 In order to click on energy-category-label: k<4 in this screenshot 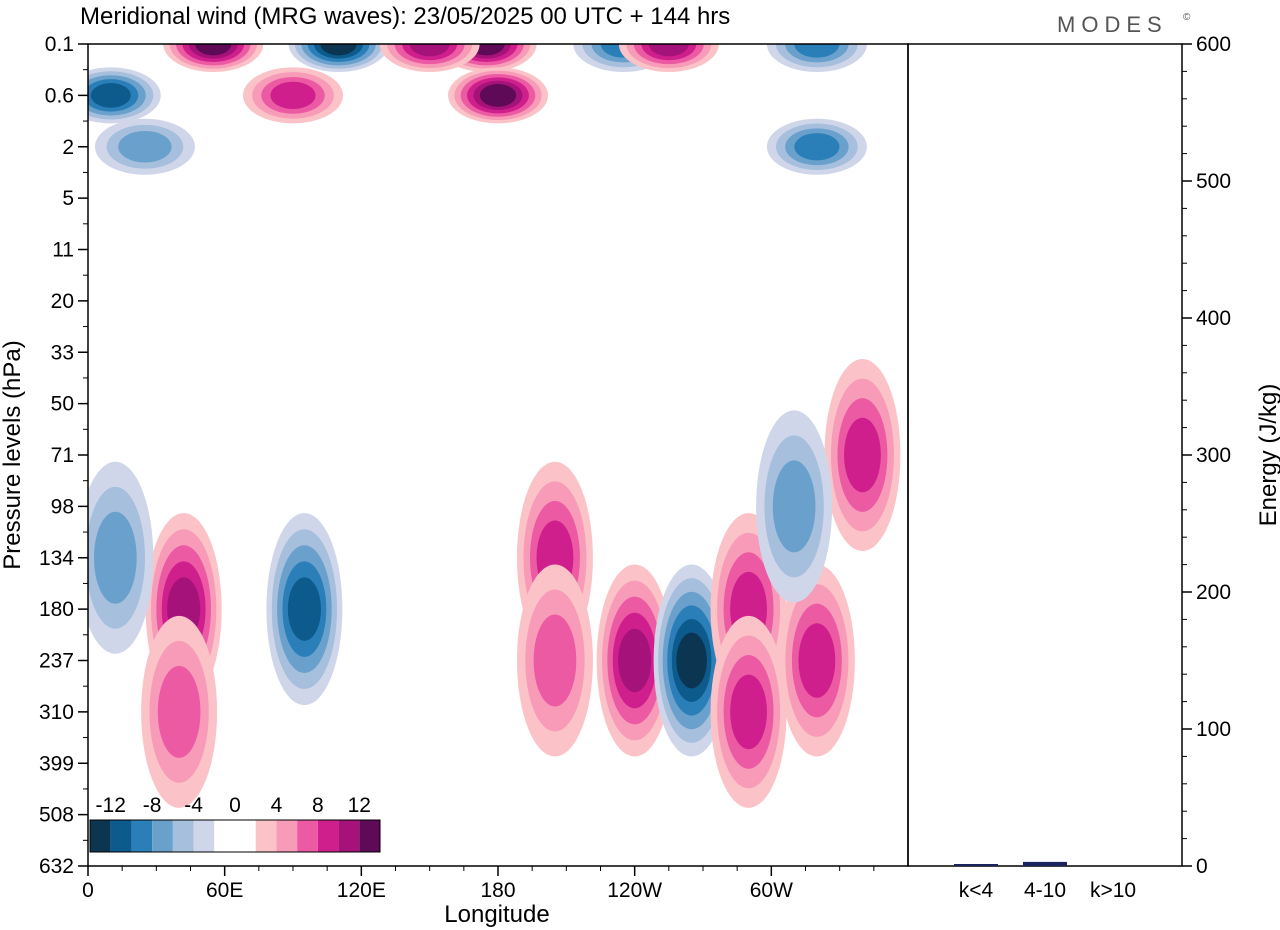, I will do `click(976, 890)`.